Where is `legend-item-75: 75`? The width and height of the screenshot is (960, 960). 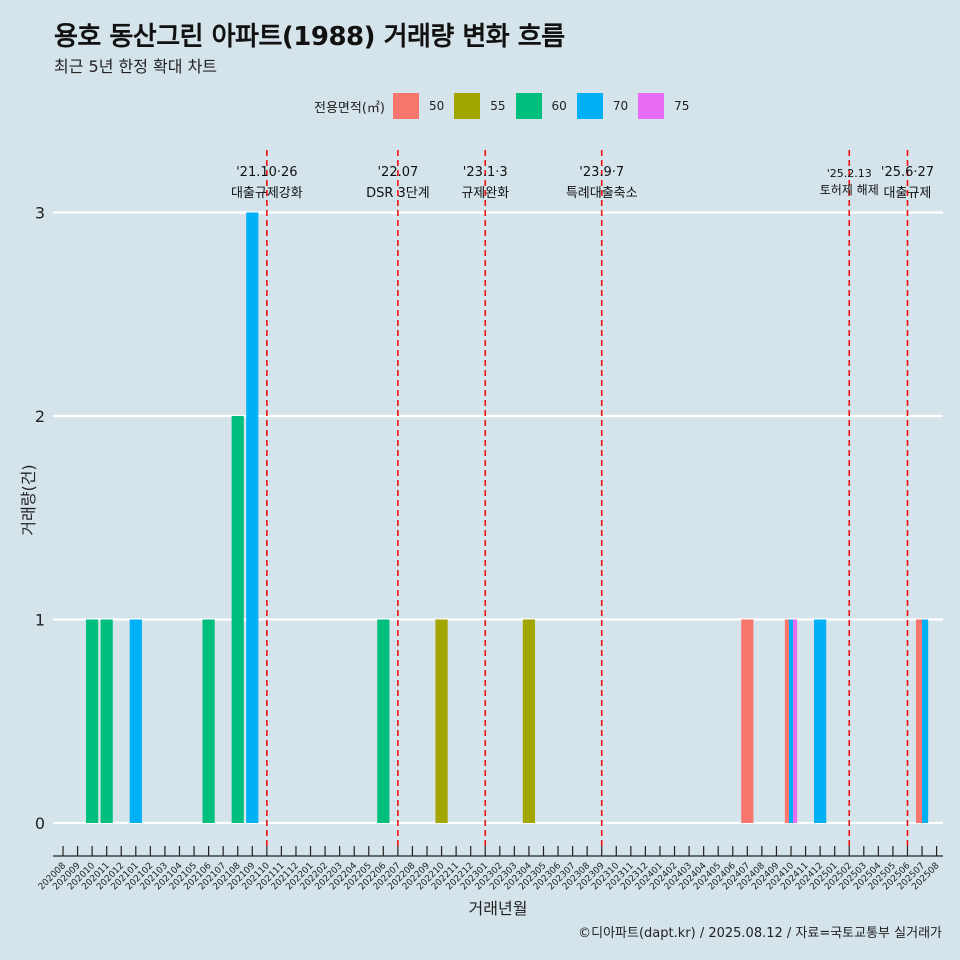
legend-item-75: 75 is located at coordinates (663, 106).